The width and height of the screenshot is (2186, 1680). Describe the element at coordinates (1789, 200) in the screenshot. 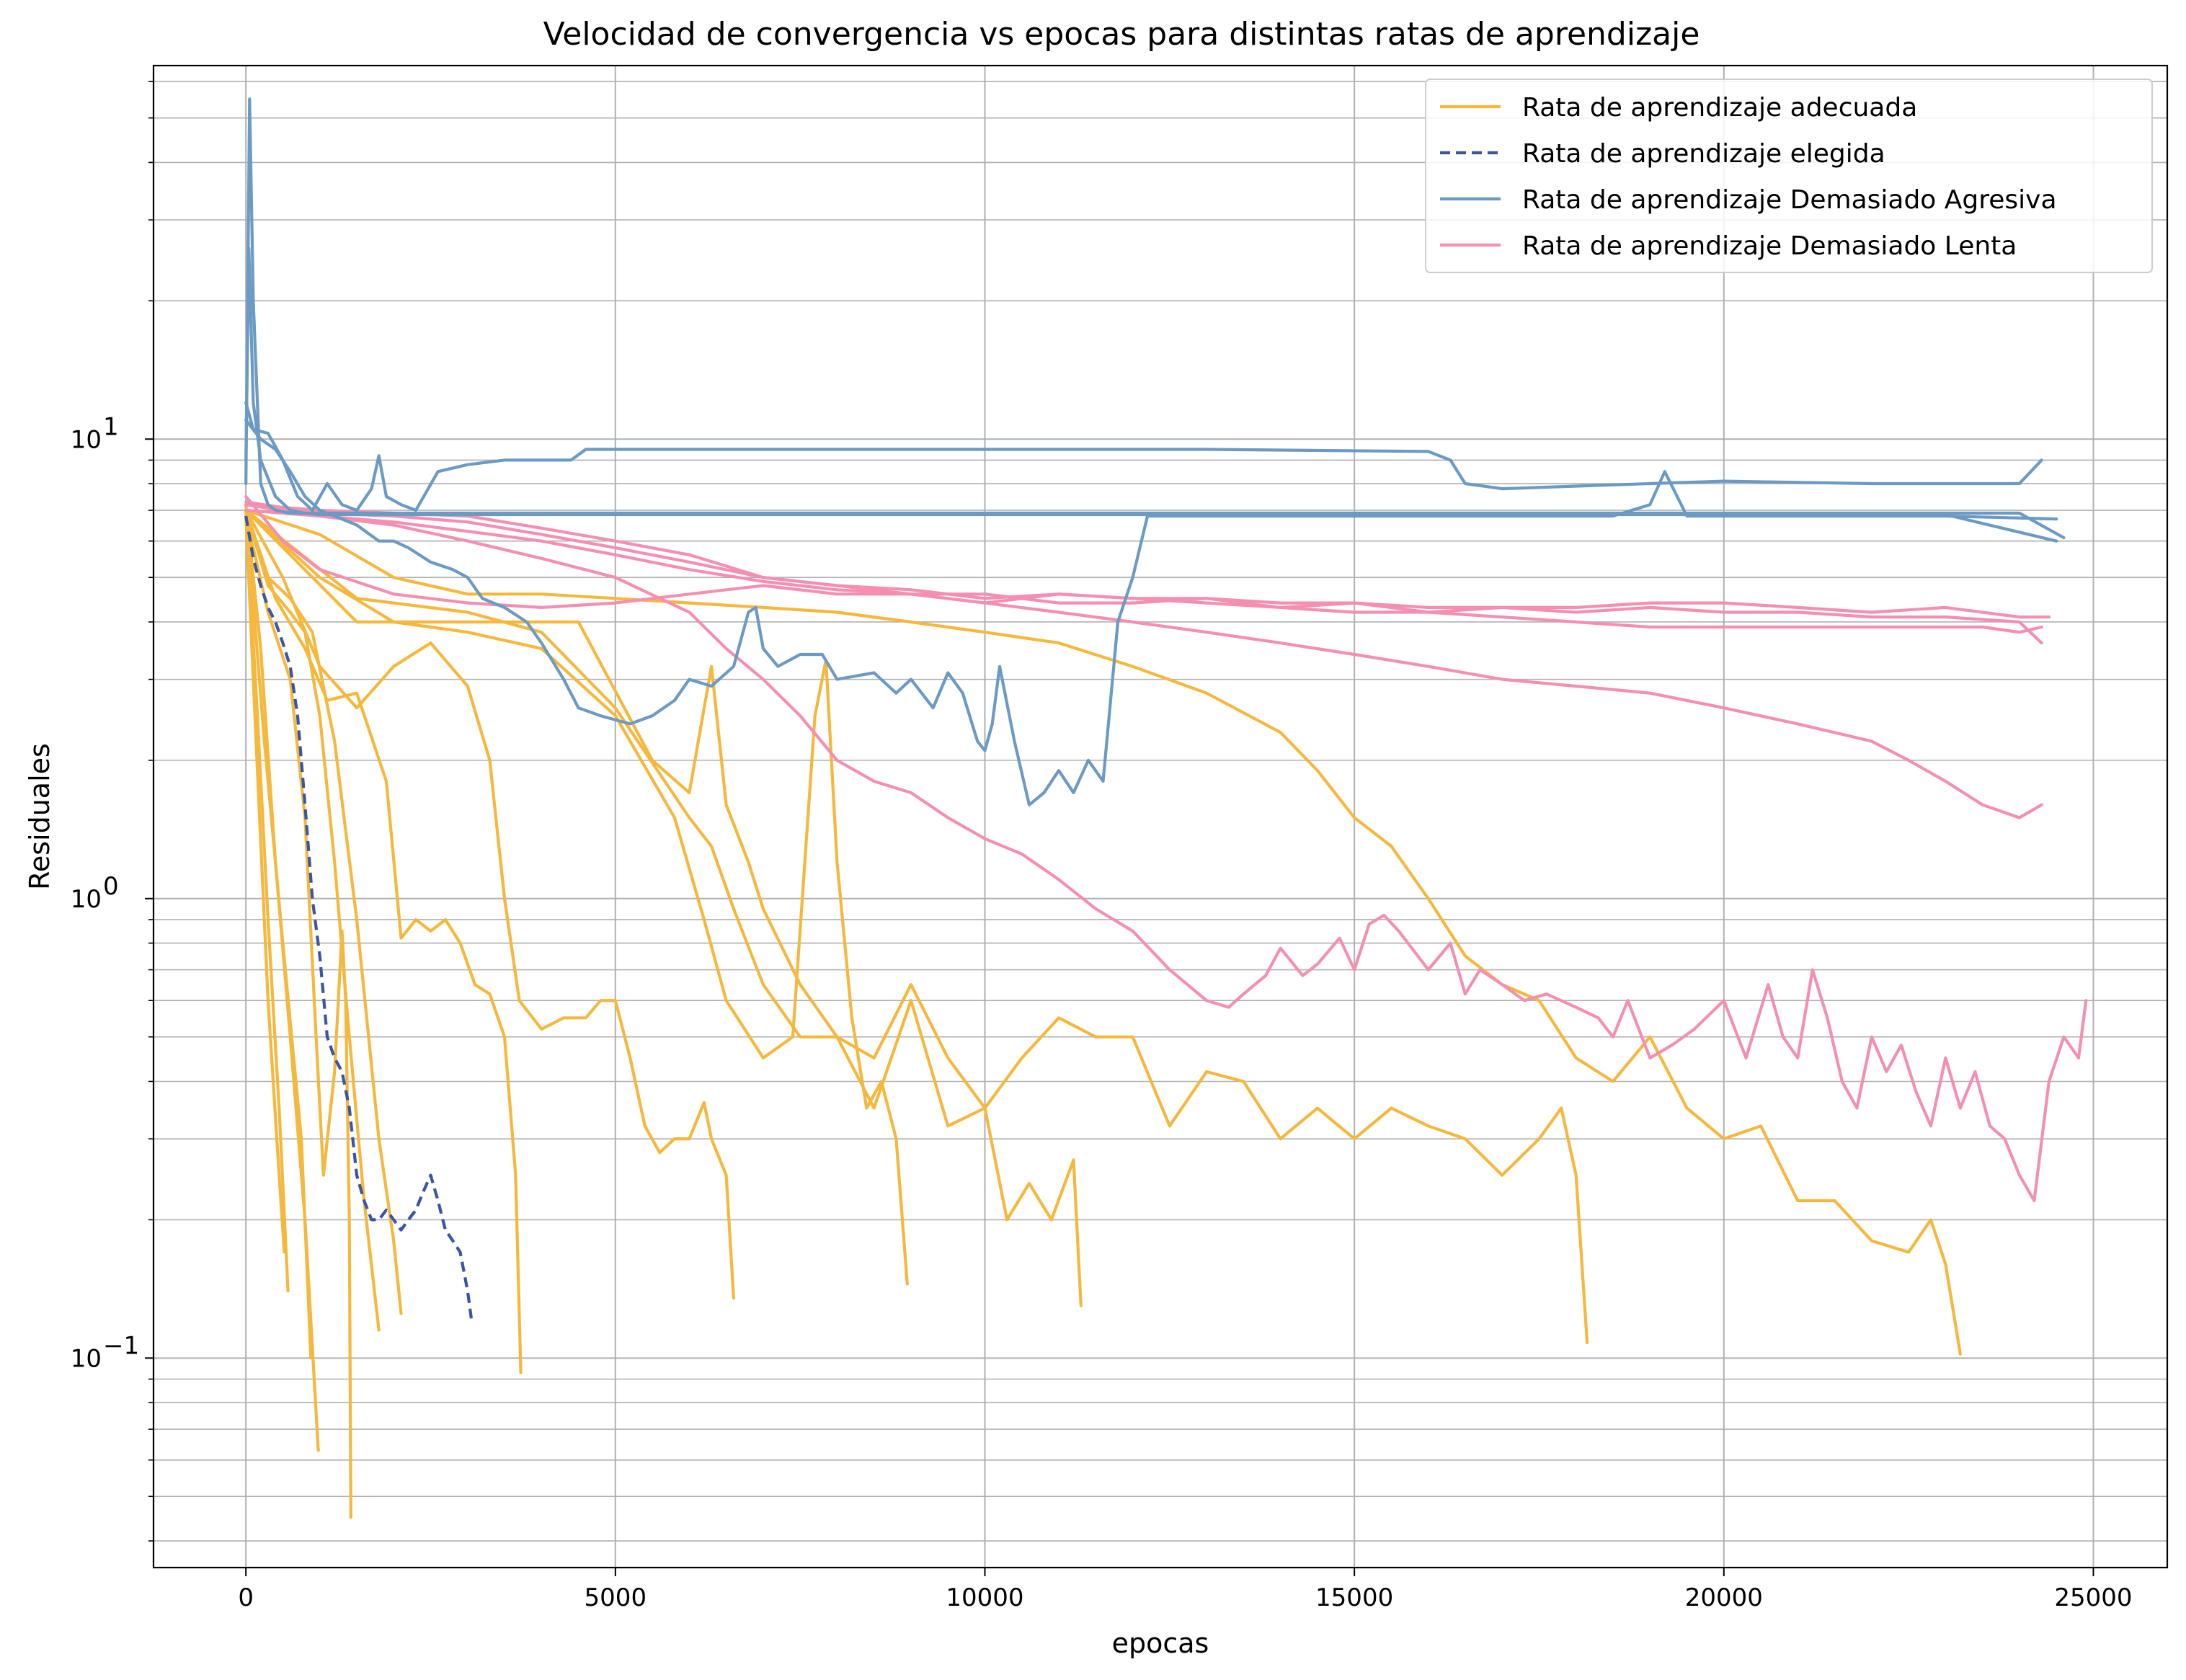

I see `legend-label: Rata de aprendizaje Demasiado Agresiva` at that location.